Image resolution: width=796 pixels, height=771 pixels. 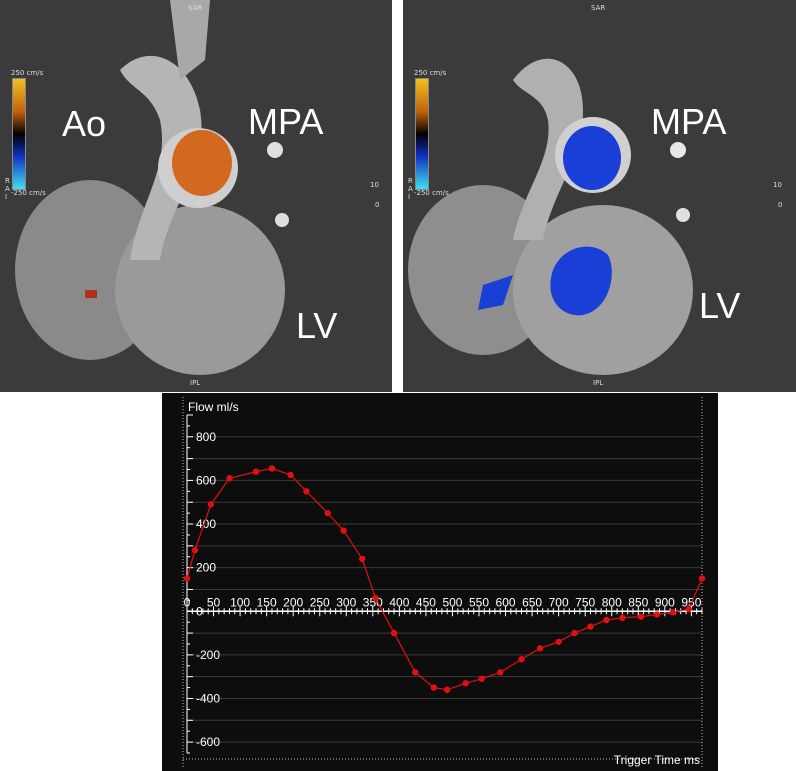 I want to click on y-tick-label: -600, so click(x=208, y=742).